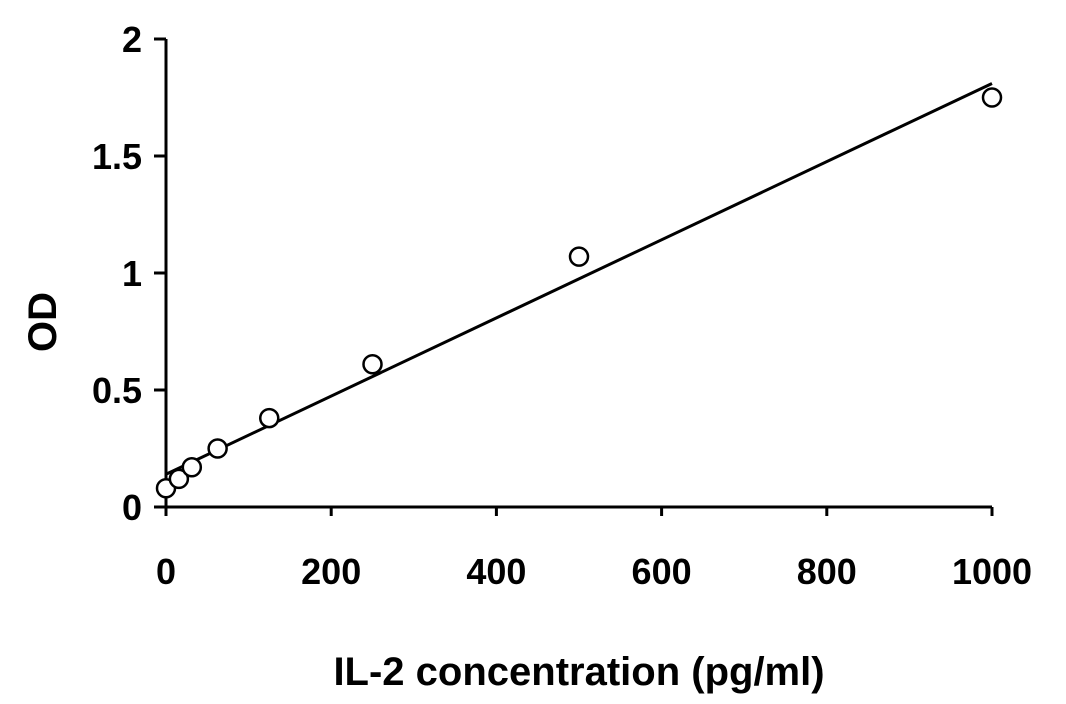 The height and width of the screenshot is (704, 1066). What do you see at coordinates (662, 571) in the screenshot?
I see `x-tick-label: 600` at bounding box center [662, 571].